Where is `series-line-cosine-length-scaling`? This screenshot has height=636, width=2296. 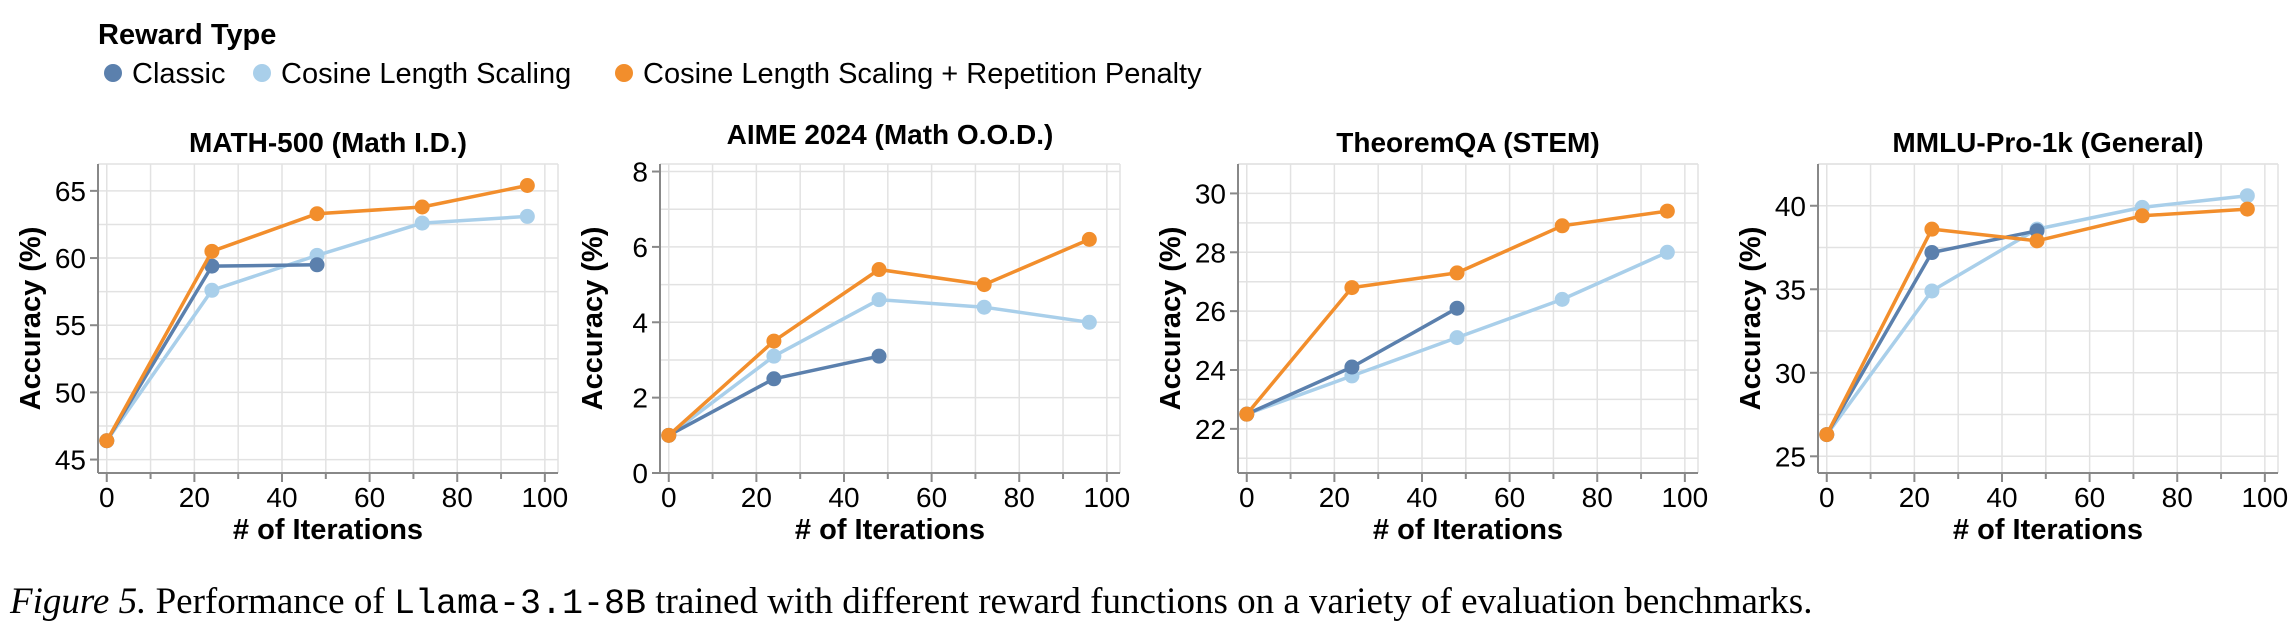
series-line-cosine-length-scaling is located at coordinates (879, 367).